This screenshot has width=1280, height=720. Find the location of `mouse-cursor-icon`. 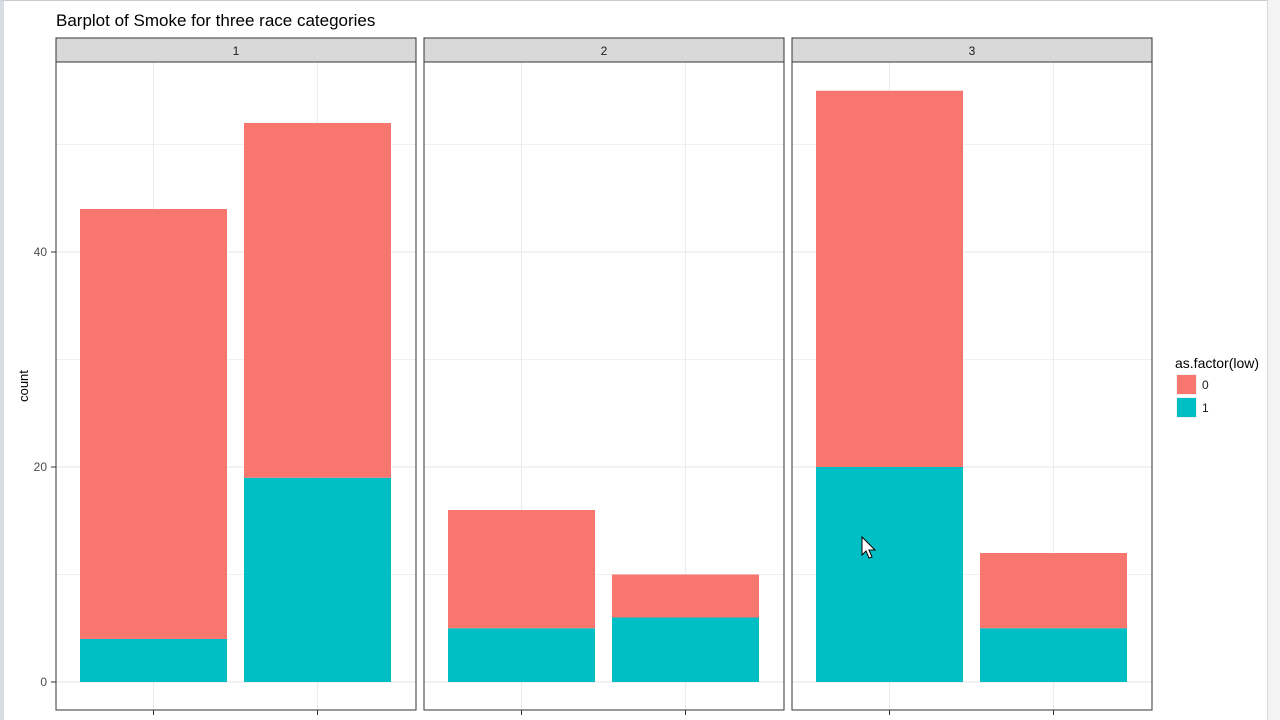

mouse-cursor-icon is located at coordinates (869, 547).